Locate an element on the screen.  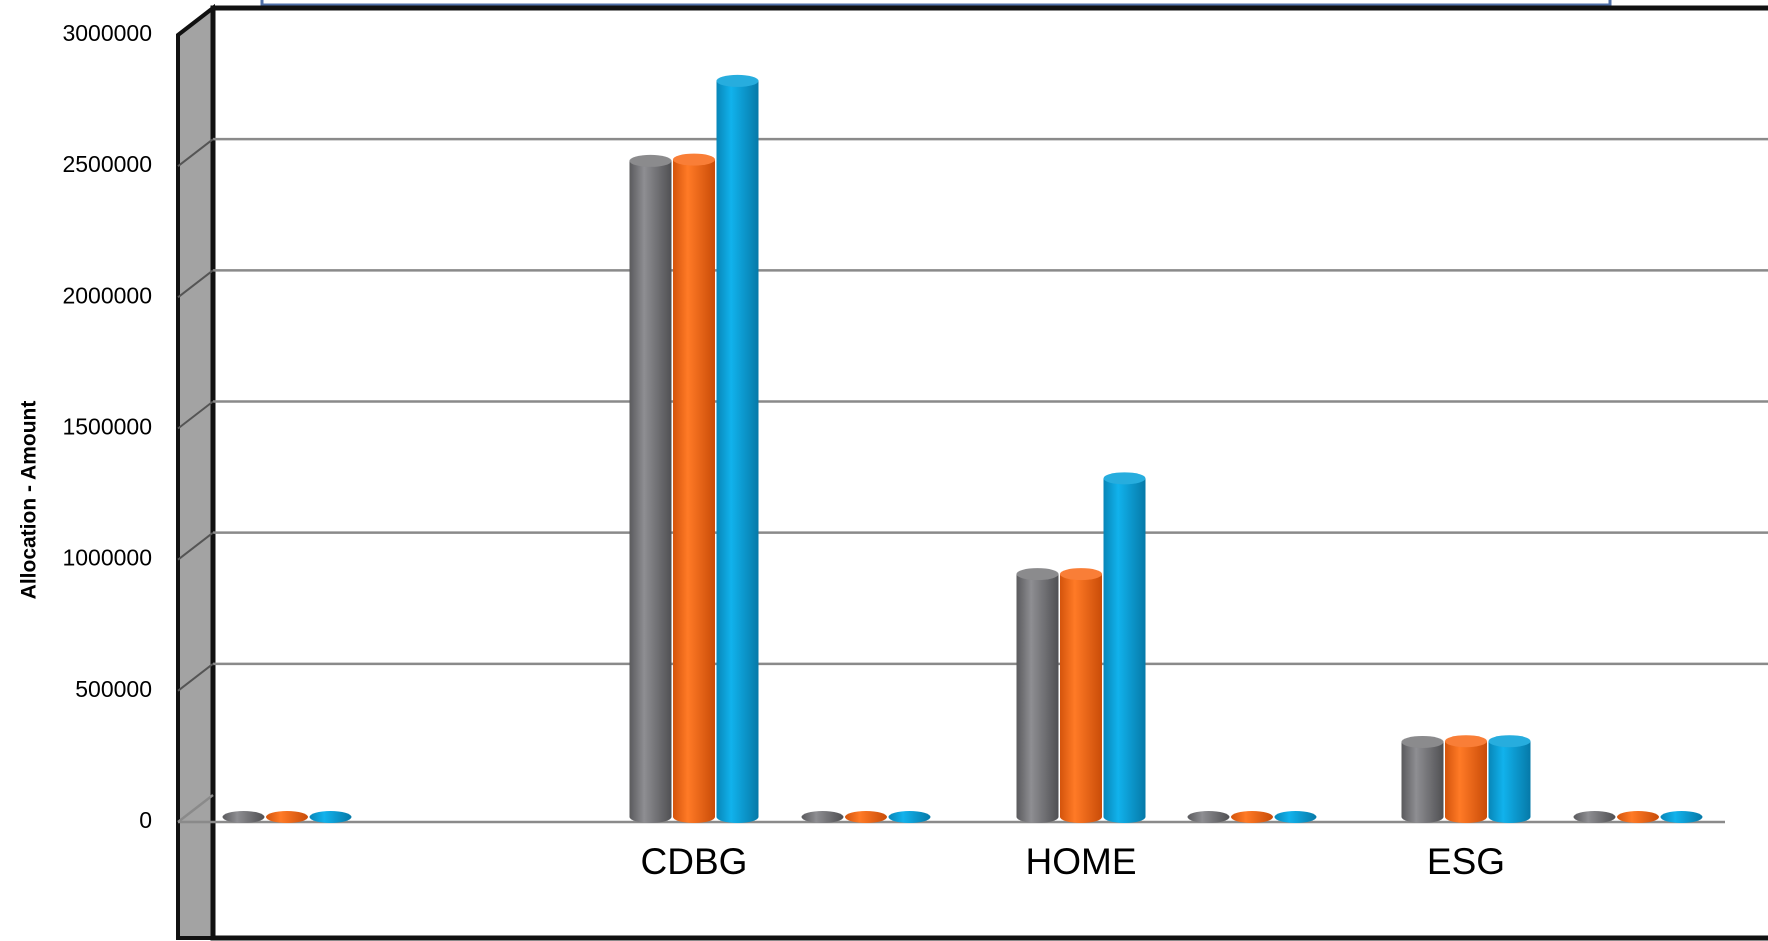
y-axis-label: Allocation - Amount is located at coordinates (29, 500).